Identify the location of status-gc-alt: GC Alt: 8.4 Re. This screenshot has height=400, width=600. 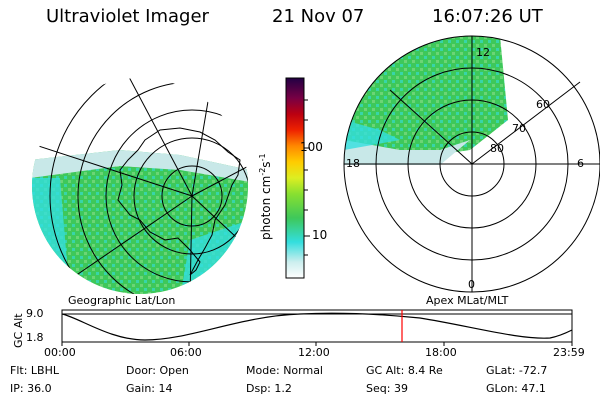
(404, 370).